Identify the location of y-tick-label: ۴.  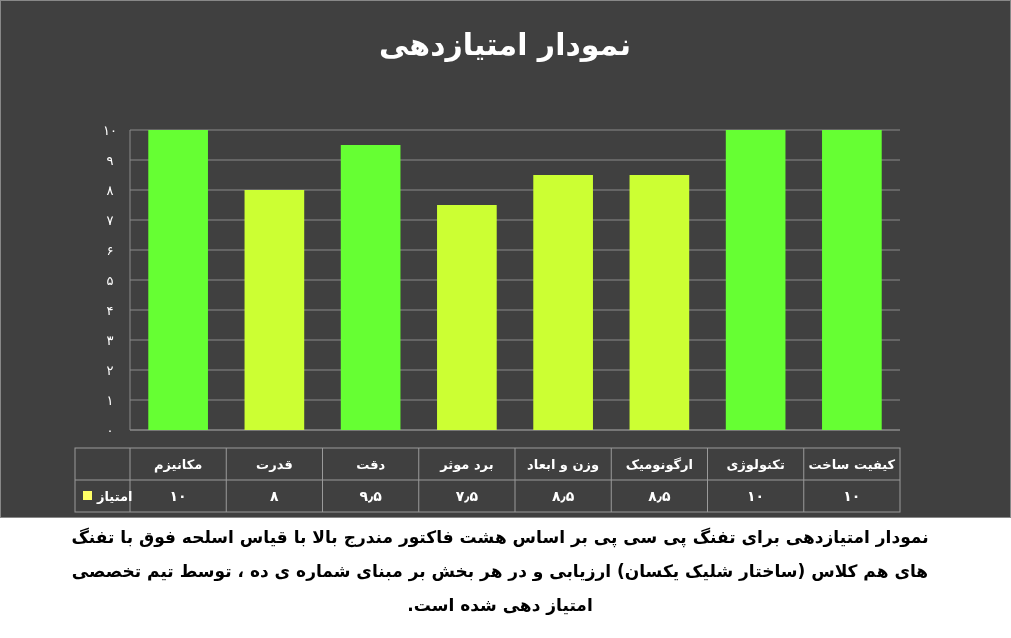
(110, 310).